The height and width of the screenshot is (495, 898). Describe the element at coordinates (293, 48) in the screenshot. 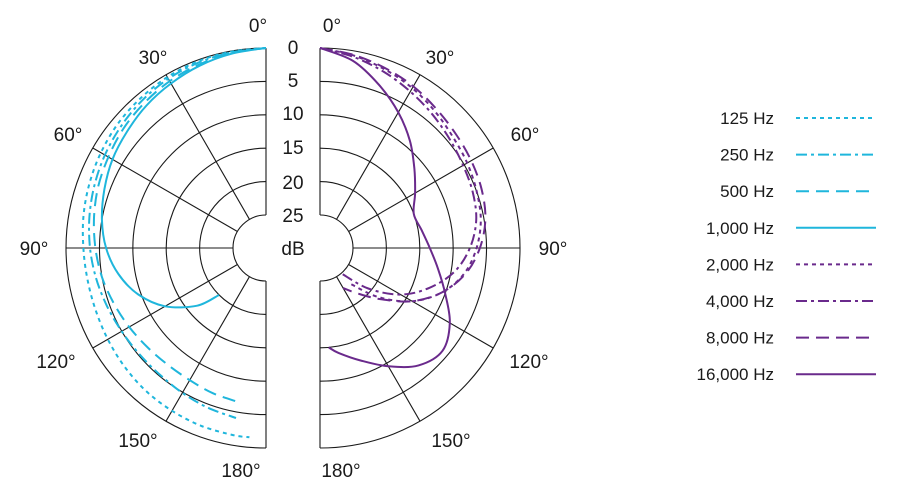

I see `db-label: 0` at that location.